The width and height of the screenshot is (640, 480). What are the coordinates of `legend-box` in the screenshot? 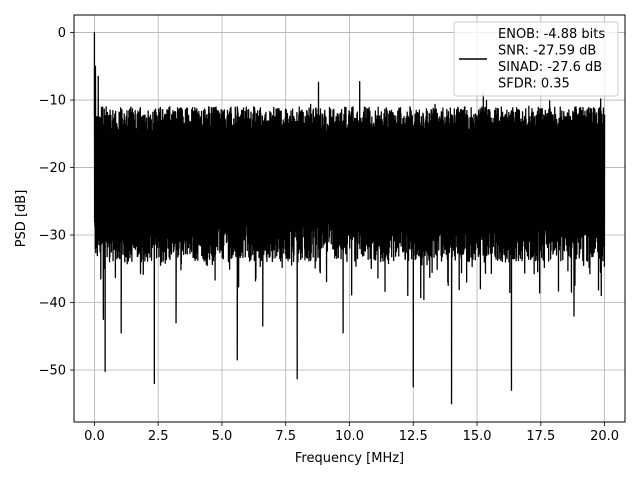 It's located at (536, 59).